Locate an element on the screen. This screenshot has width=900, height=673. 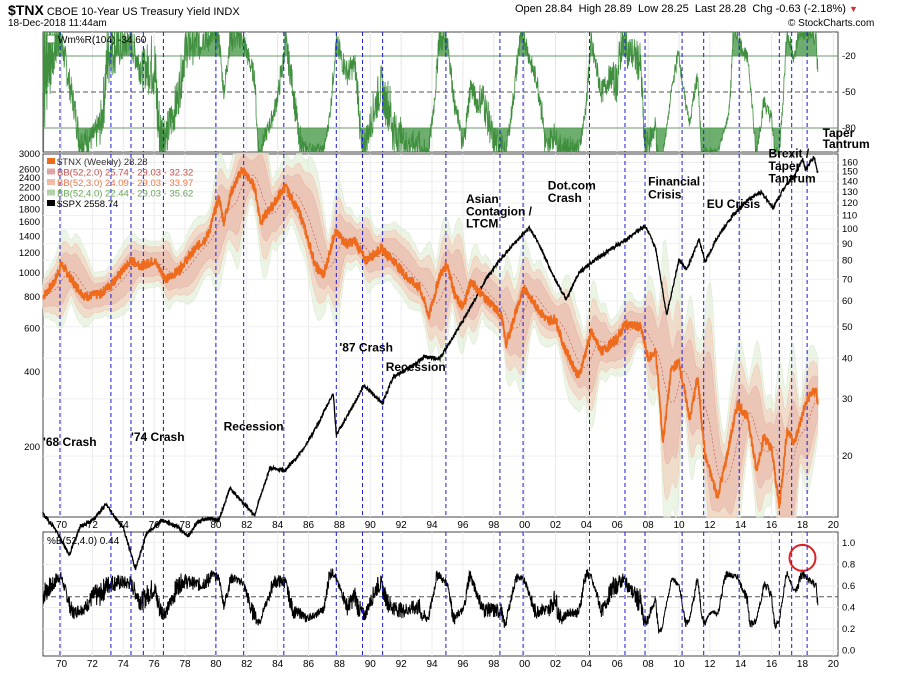
x-tick-label-bottom: 06 is located at coordinates (618, 664).